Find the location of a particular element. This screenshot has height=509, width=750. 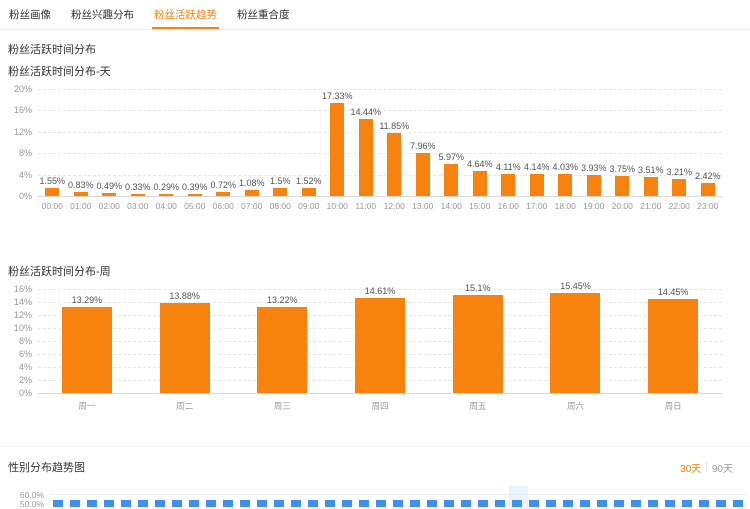

y-axis-label: 8% is located at coordinates (25, 341).